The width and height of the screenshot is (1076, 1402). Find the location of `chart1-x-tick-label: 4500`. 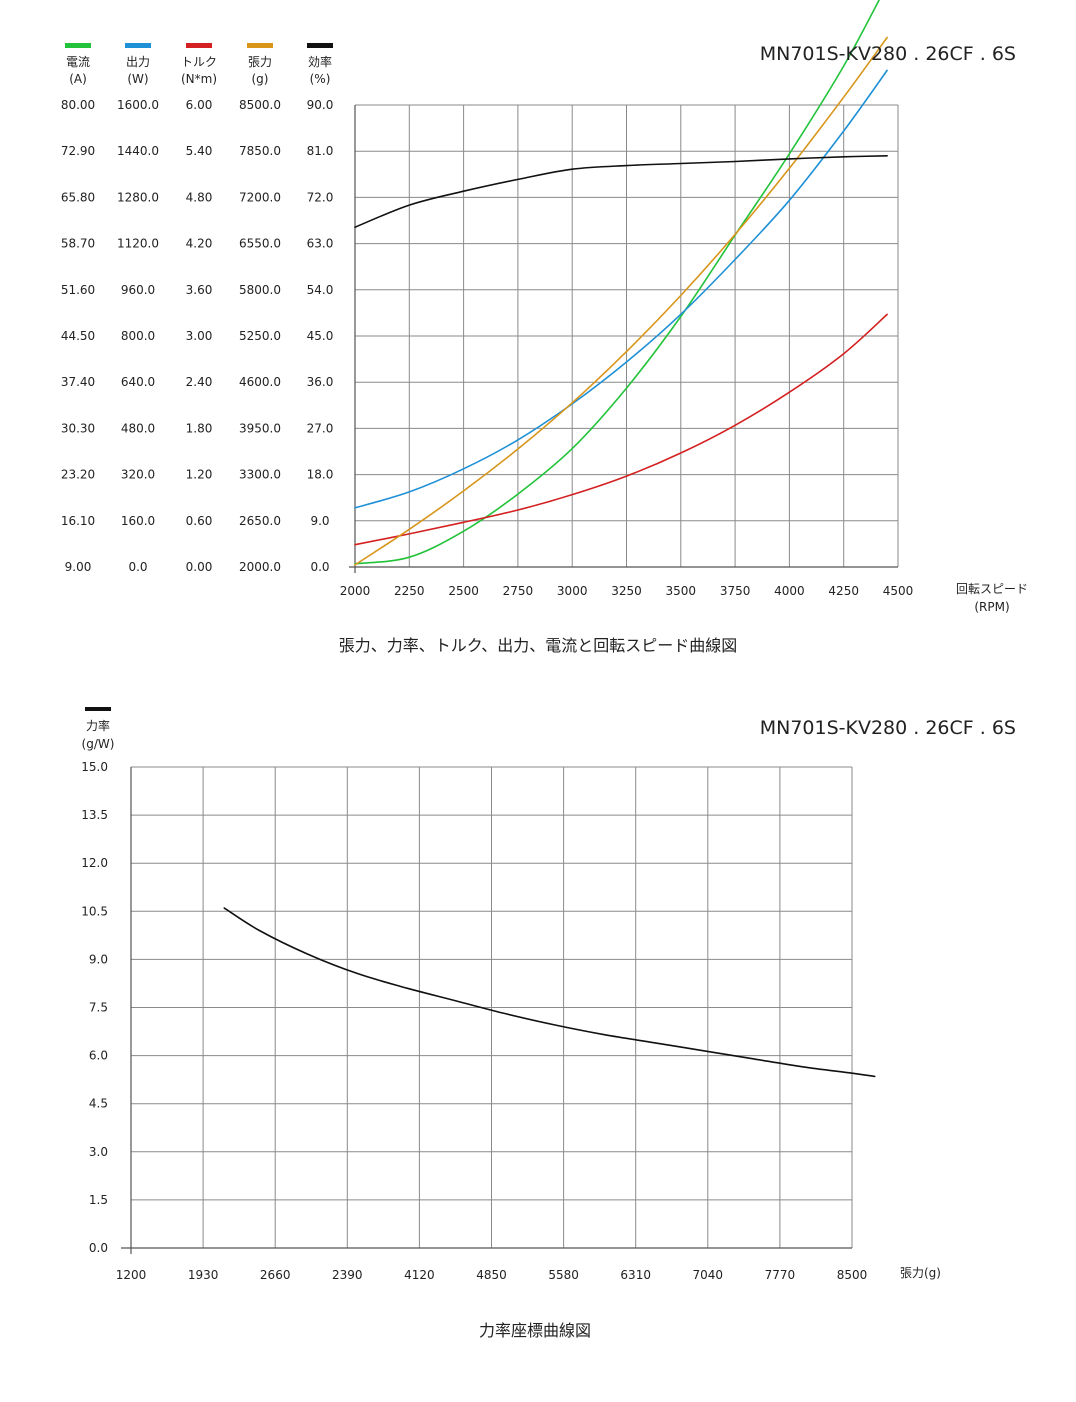

chart1-x-tick-label: 4500 is located at coordinates (898, 591).